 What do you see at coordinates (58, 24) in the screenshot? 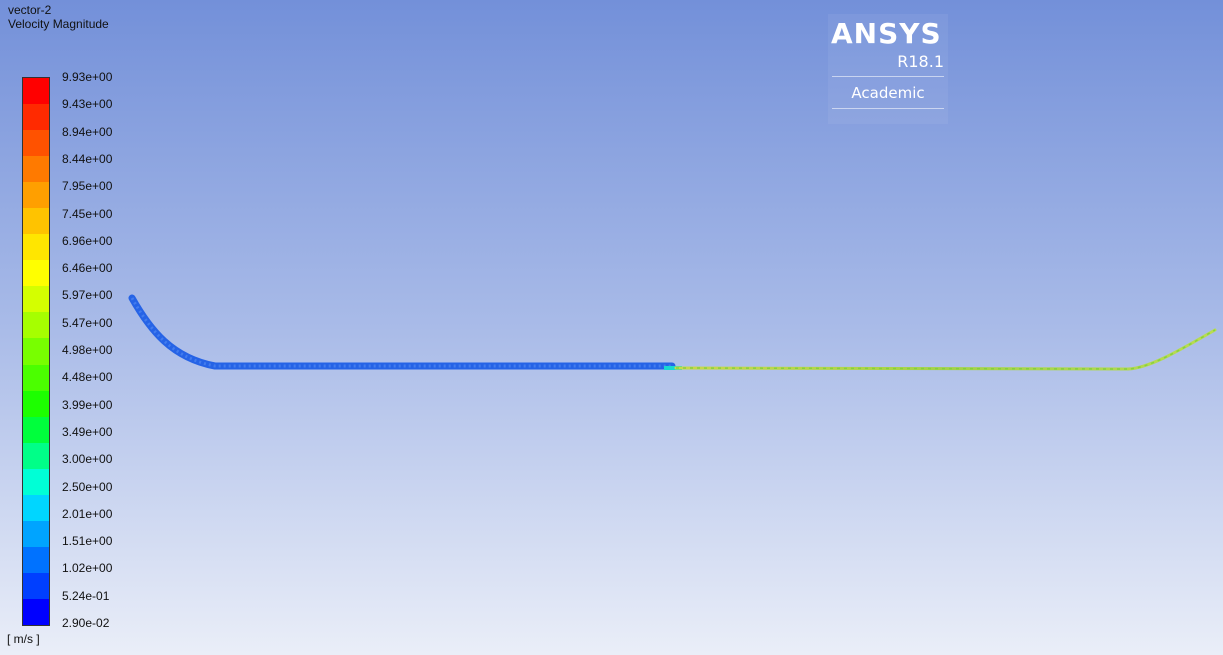
I see `plot-variable-label: Velocity Magnitude` at bounding box center [58, 24].